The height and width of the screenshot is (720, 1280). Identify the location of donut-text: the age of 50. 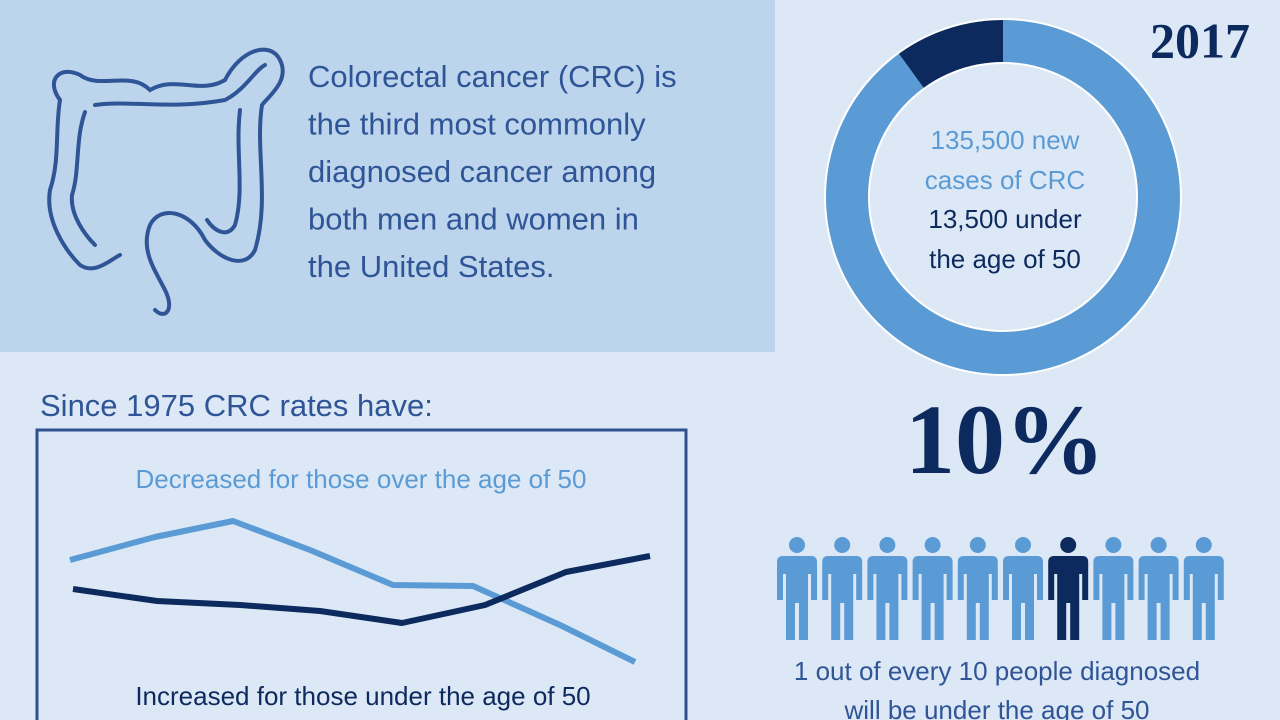
(1005, 259).